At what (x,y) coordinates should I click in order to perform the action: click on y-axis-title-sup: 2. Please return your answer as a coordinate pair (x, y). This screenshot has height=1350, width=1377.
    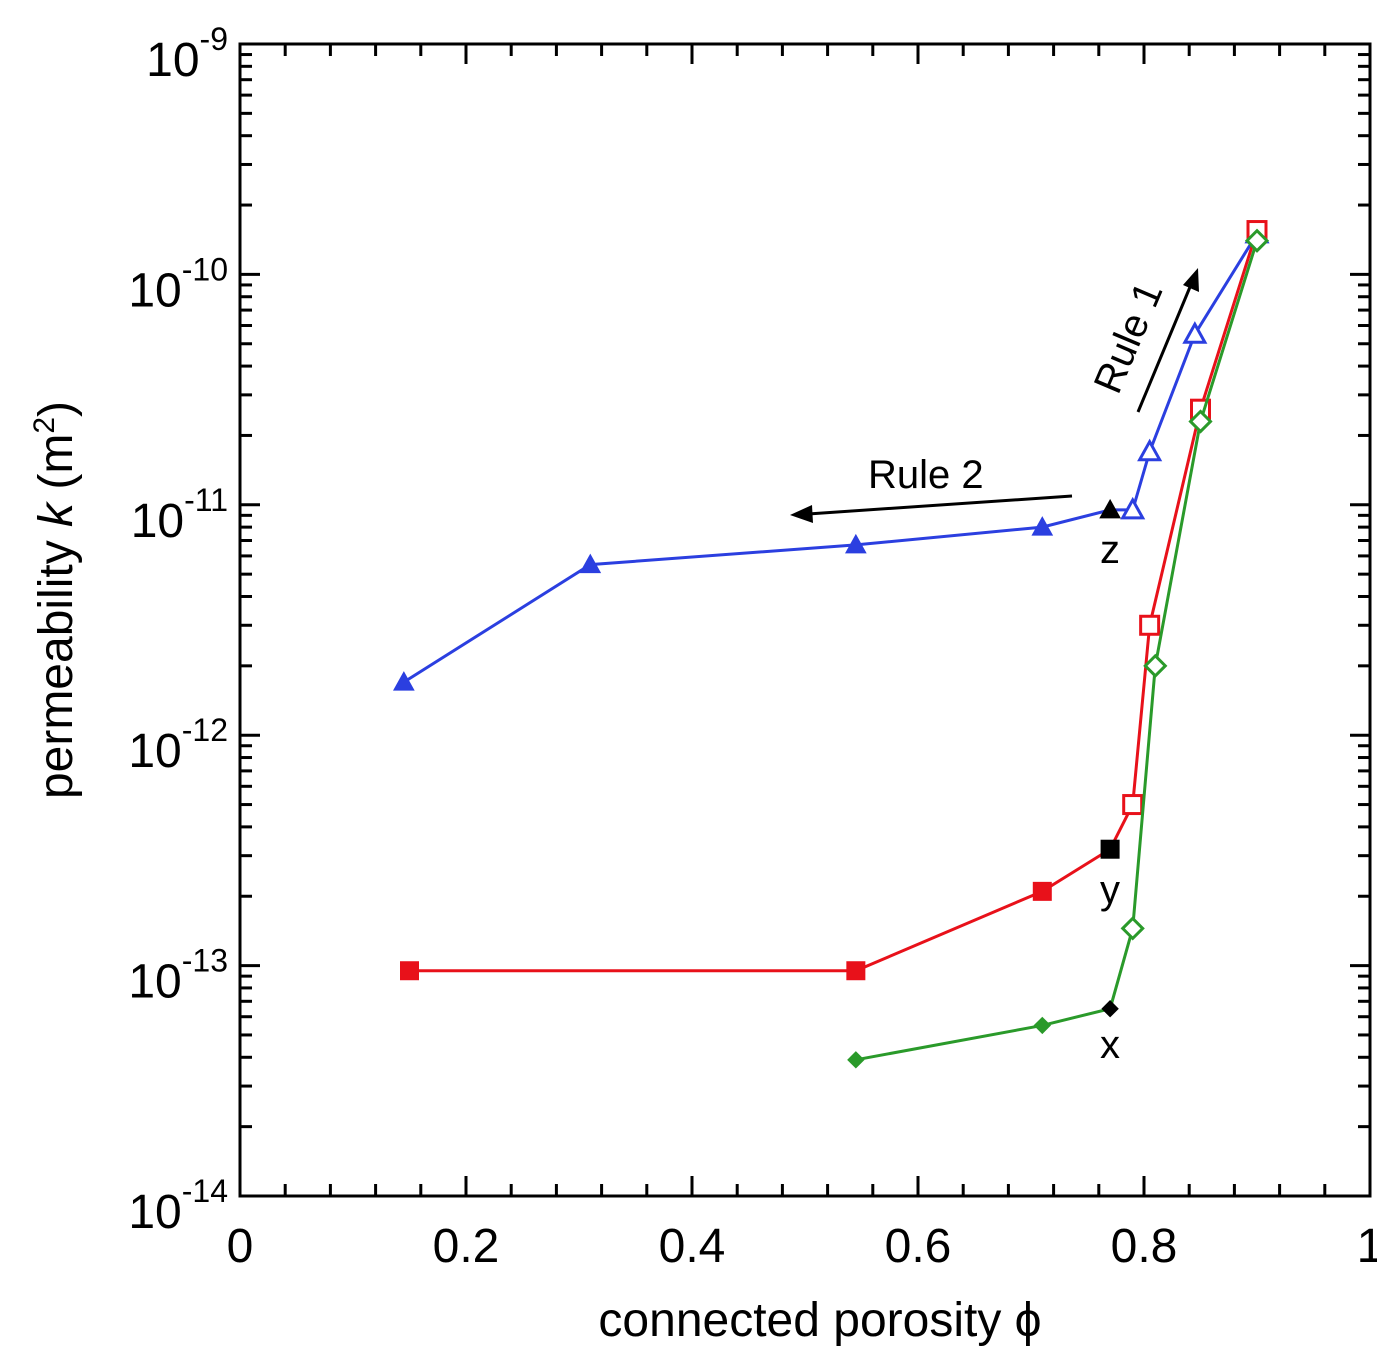
    Looking at the image, I should click on (44, 425).